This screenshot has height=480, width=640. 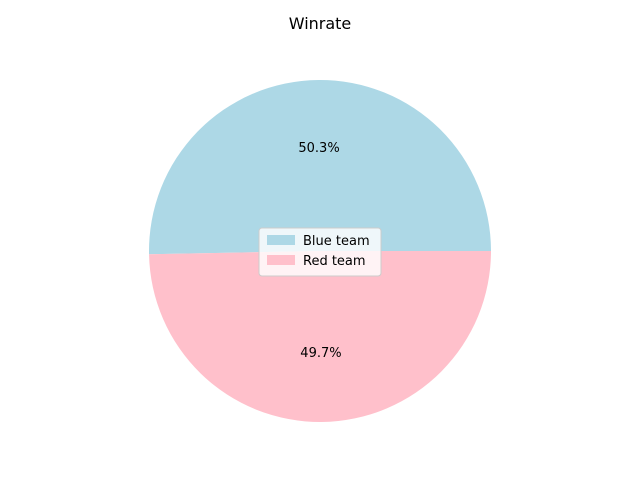 I want to click on legend-label: Red team, so click(x=334, y=261).